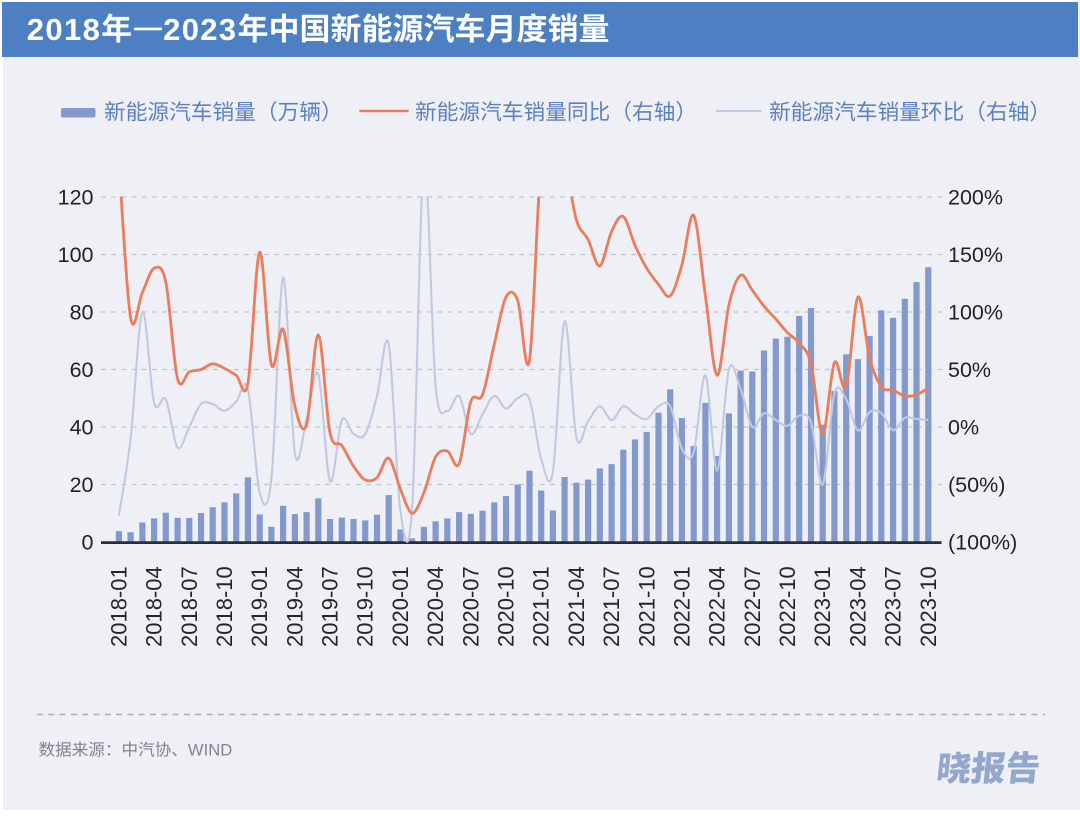 The height and width of the screenshot is (817, 1080). Describe the element at coordinates (76, 197) in the screenshot. I see `svg-text: 120` at that location.